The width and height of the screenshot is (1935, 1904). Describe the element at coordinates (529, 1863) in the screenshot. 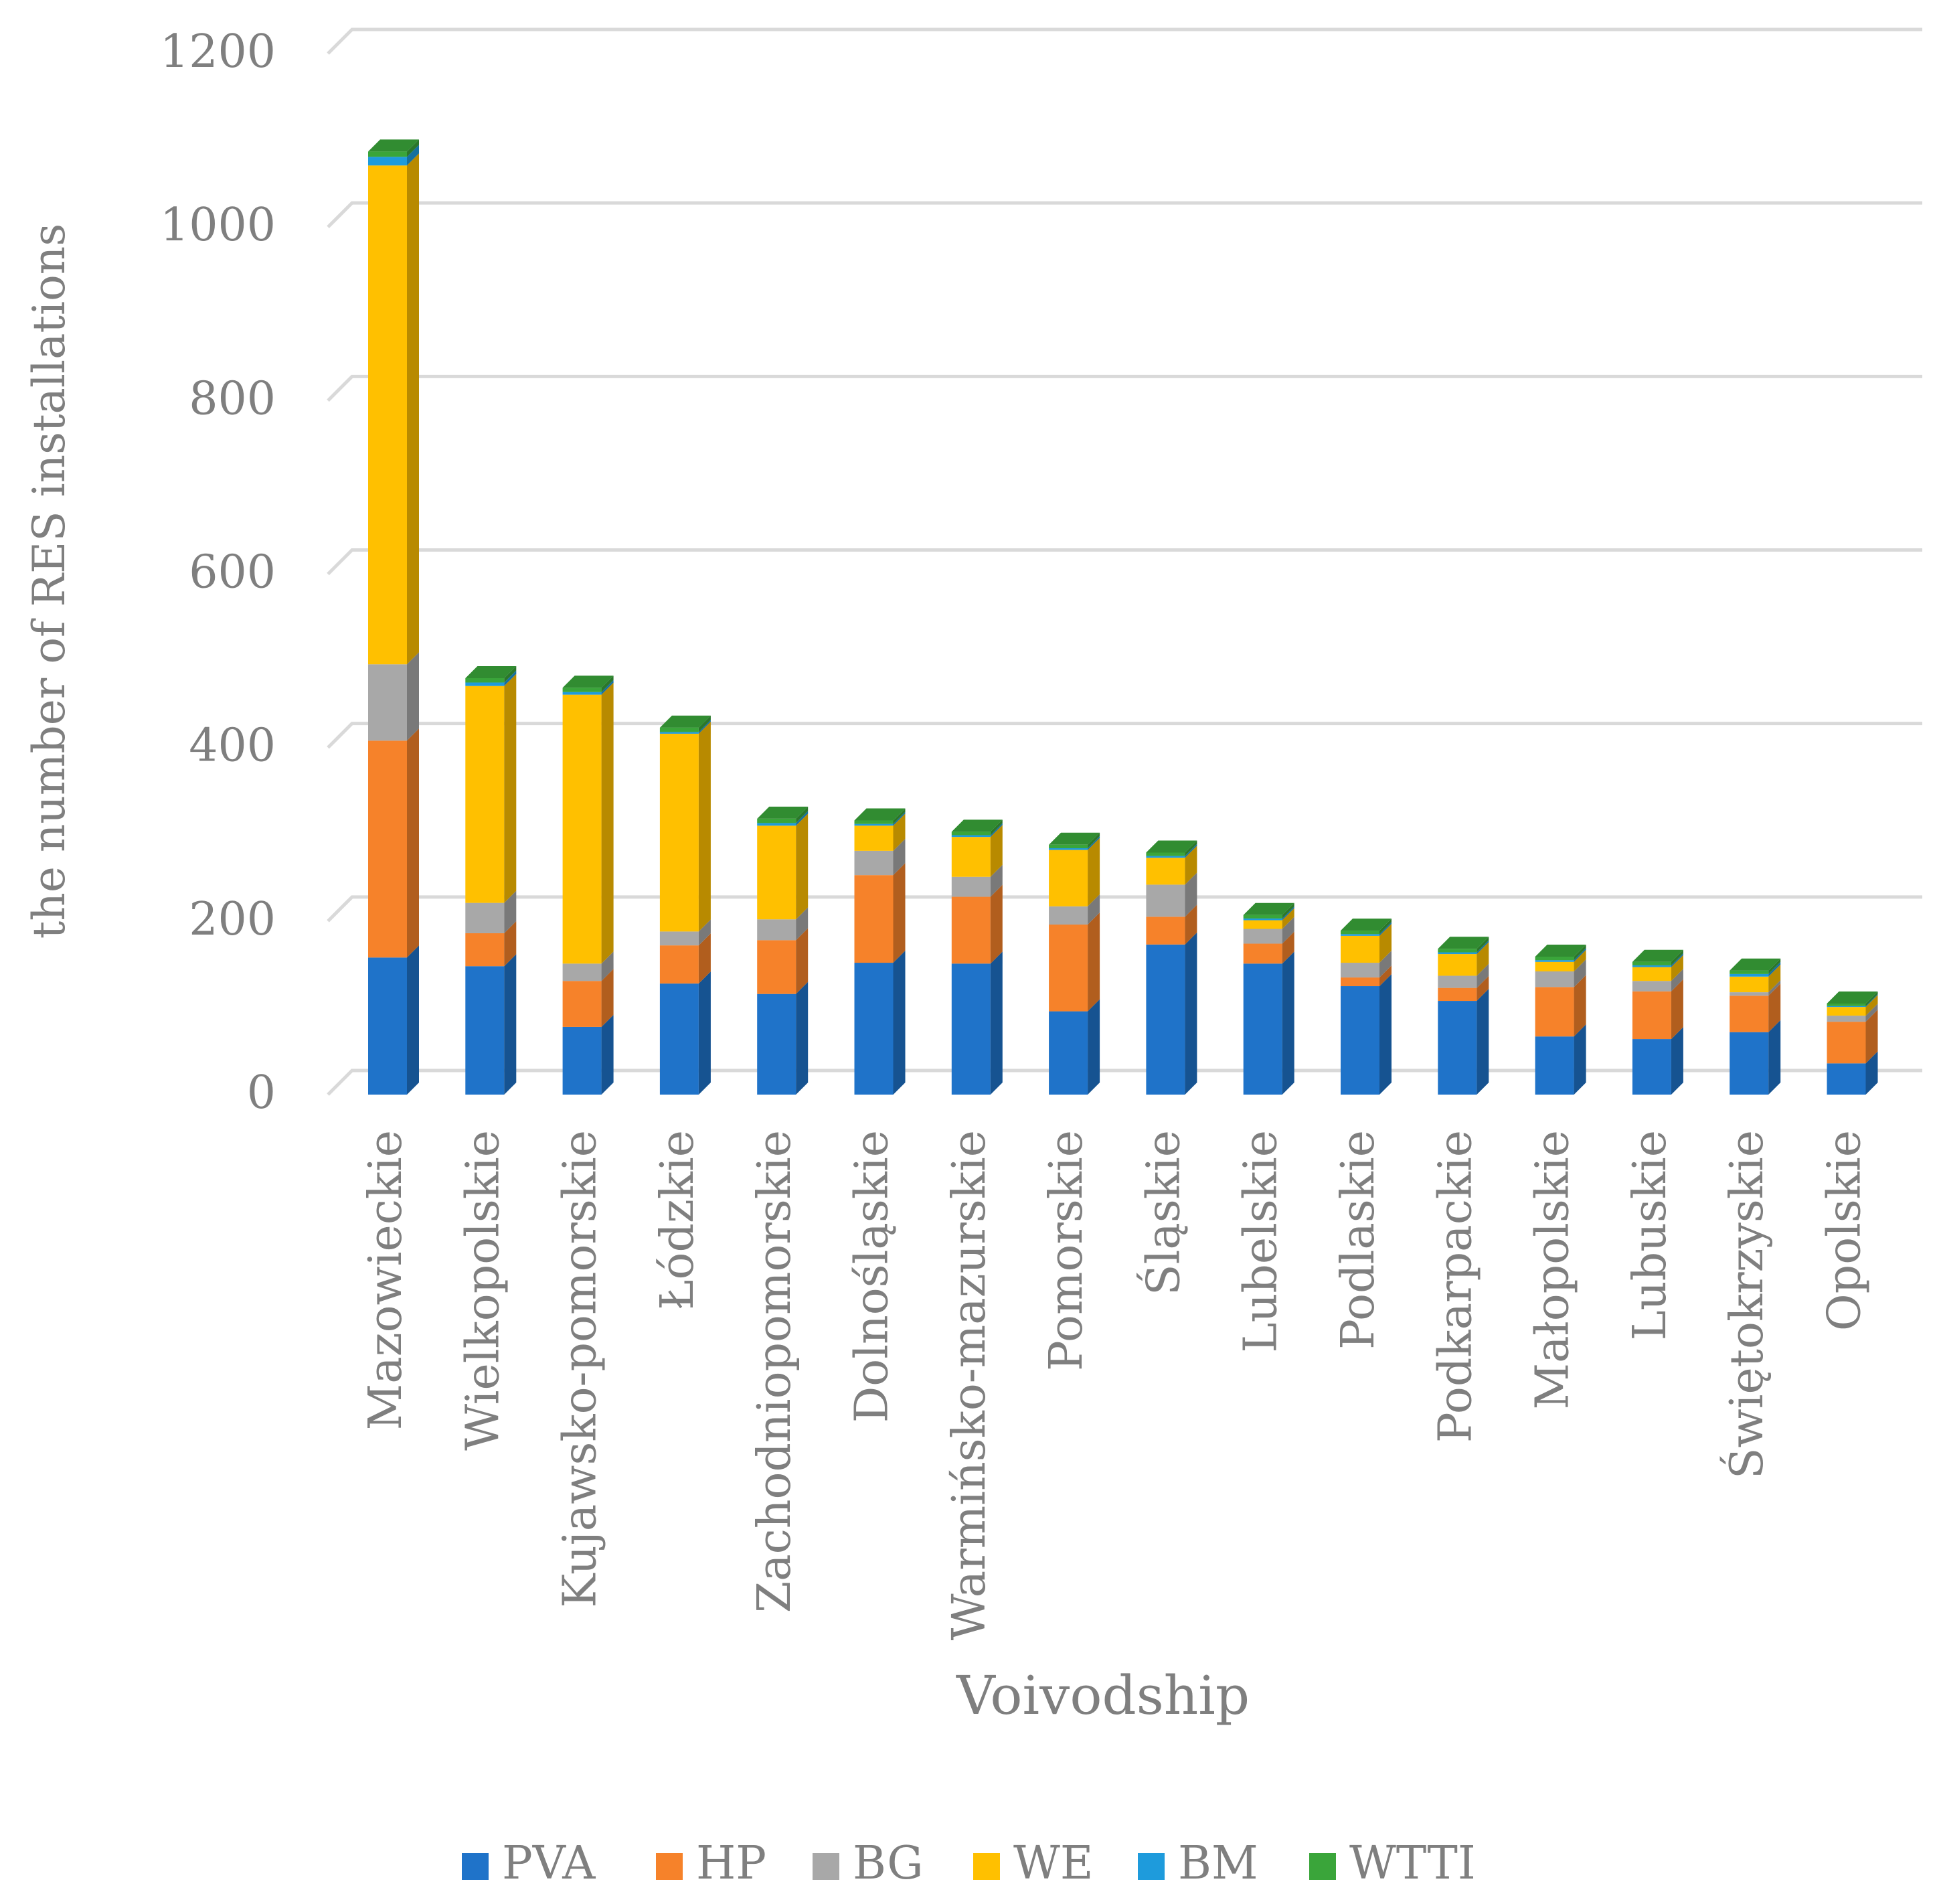

I see `legend-item: PVA` at that location.